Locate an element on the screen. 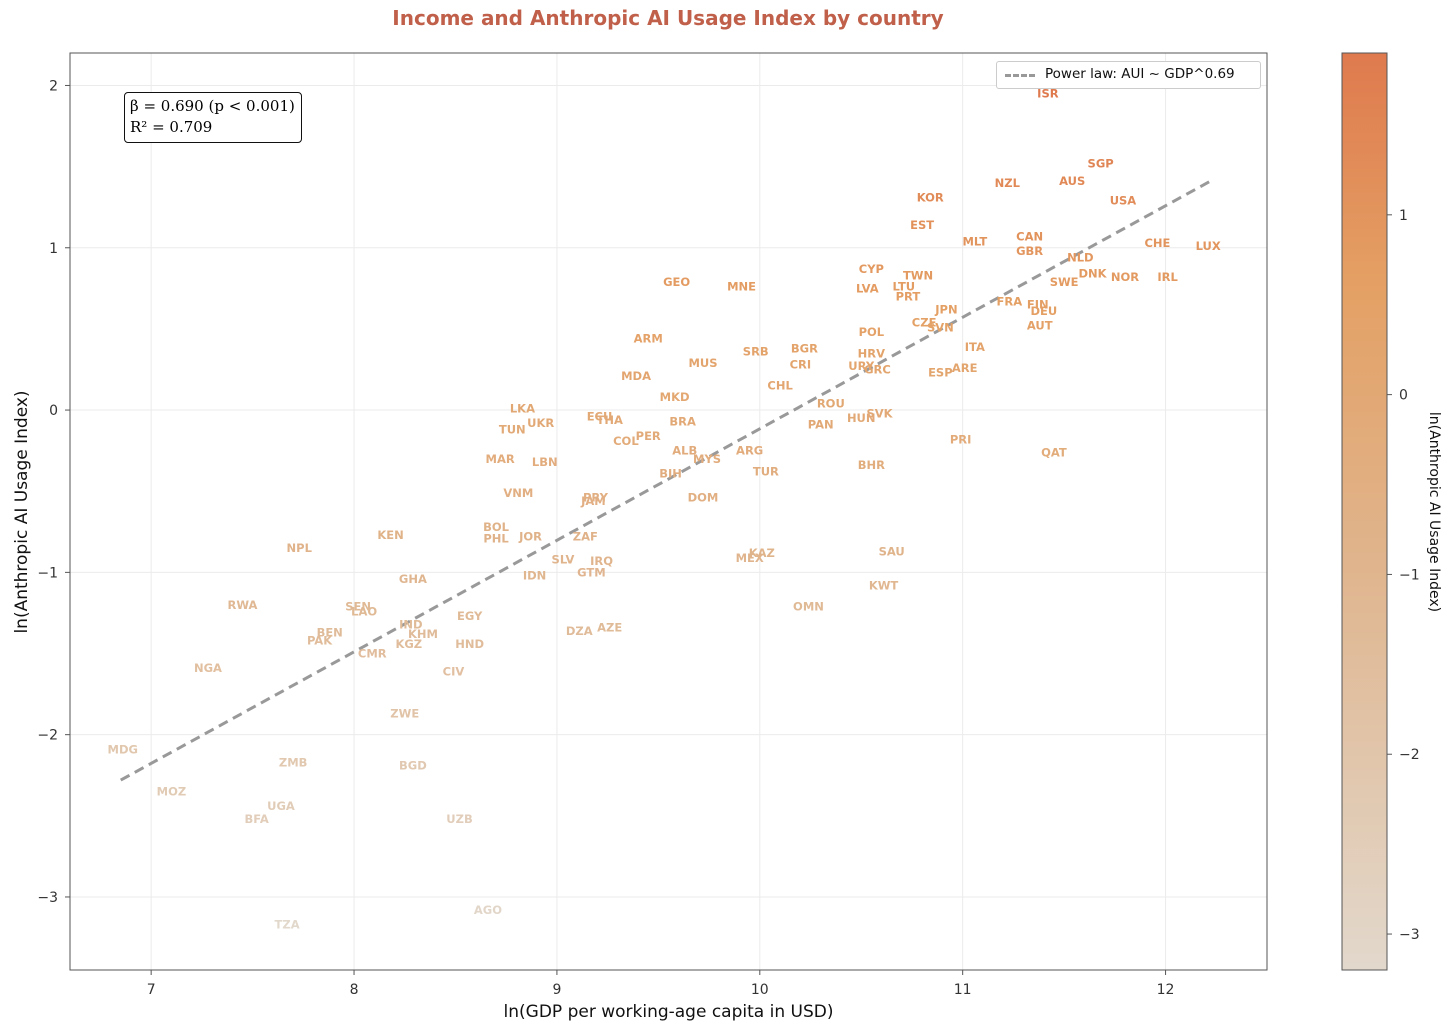 Image resolution: width=1456 pixels, height=1036 pixels. country-point-tun: TUN is located at coordinates (512, 430).